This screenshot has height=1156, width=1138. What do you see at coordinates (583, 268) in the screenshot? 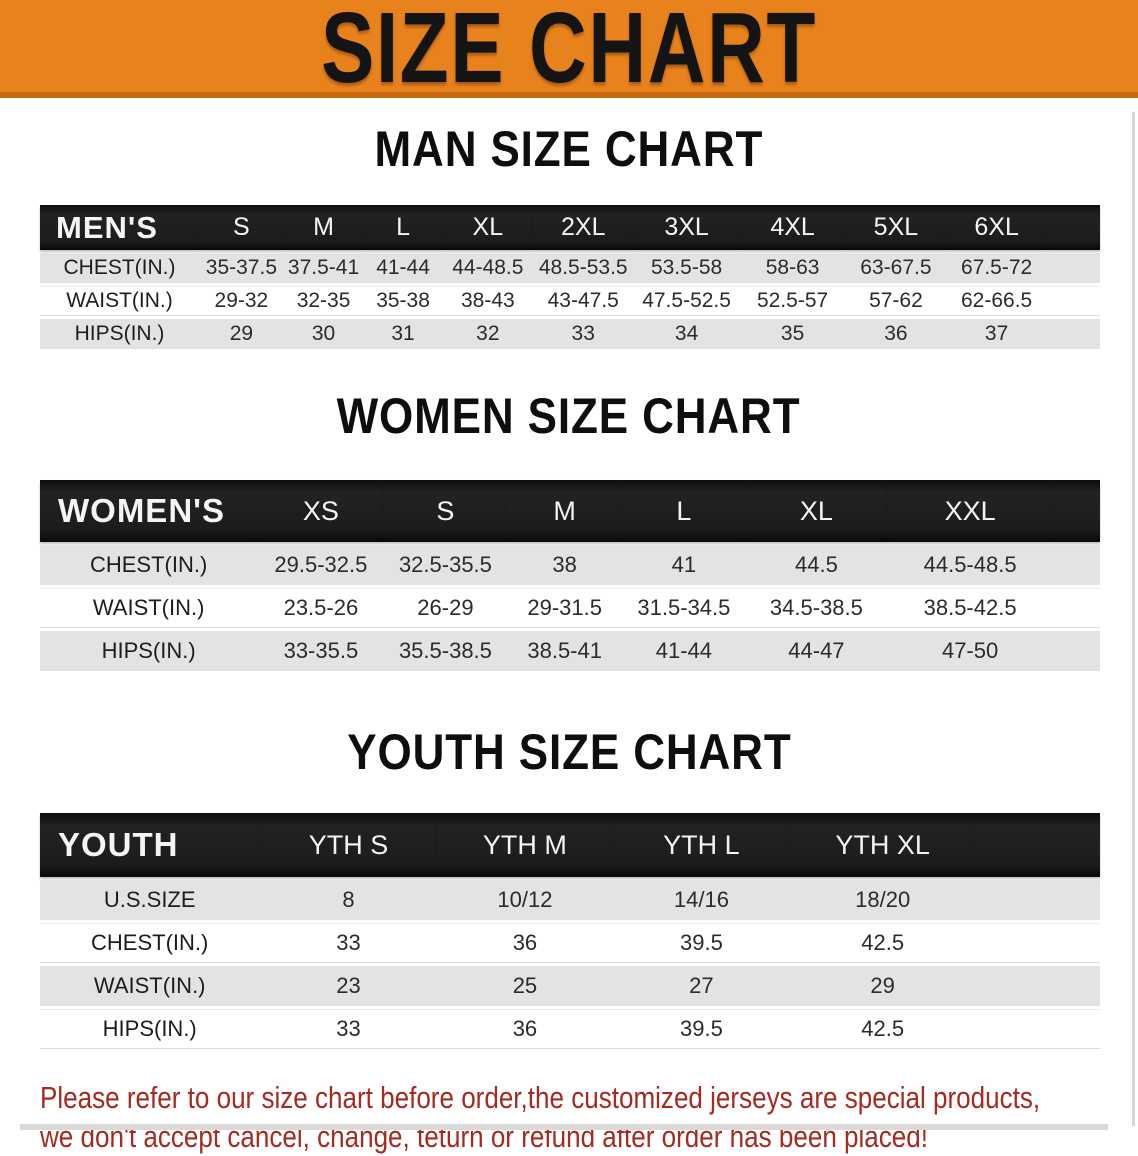
I see `table-cell: 48.5-53.5` at bounding box center [583, 268].